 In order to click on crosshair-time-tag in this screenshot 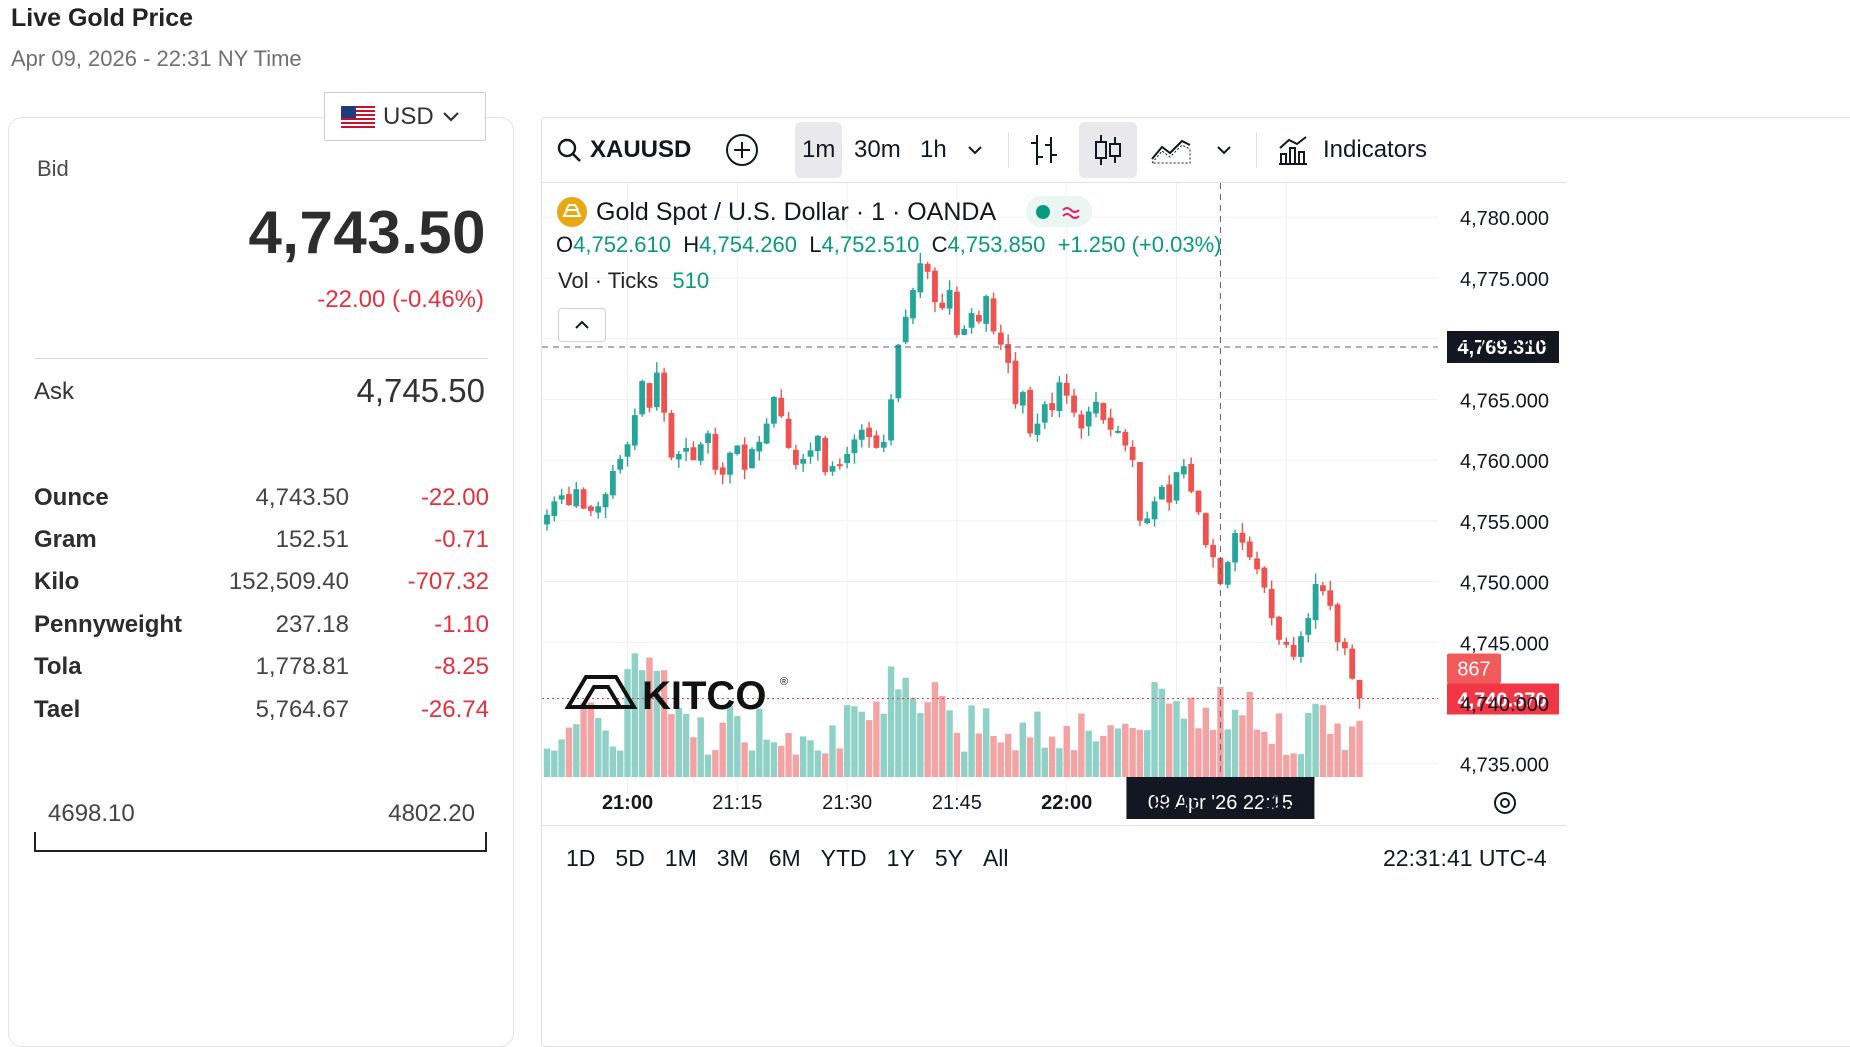, I will do `click(1220, 798)`.